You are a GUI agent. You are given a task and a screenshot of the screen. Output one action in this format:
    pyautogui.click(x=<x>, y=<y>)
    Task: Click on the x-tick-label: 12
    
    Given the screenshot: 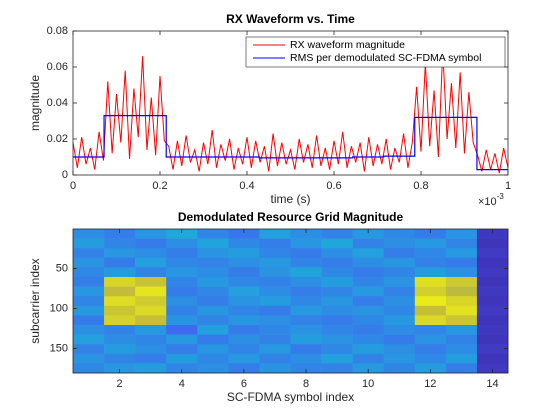 What is the action you would take?
    pyautogui.click(x=430, y=384)
    